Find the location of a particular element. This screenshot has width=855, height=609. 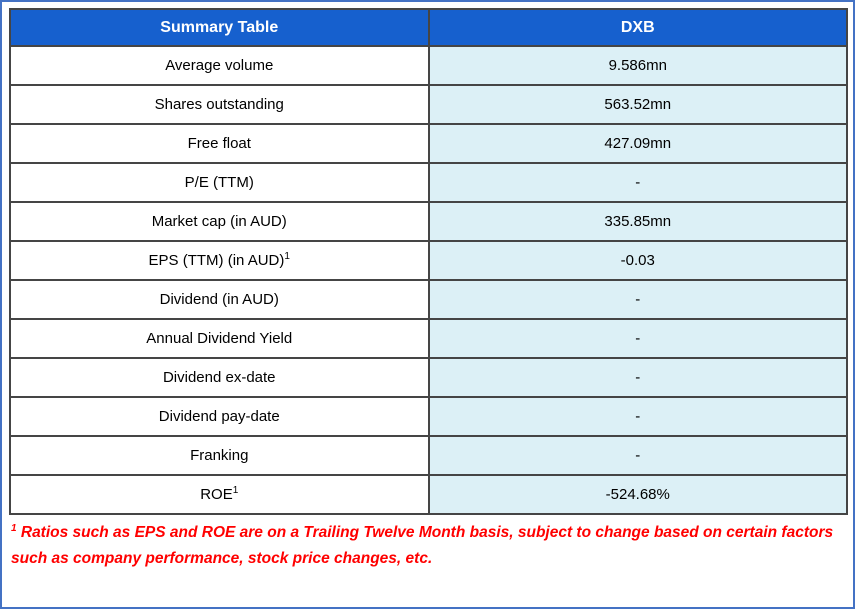

metric-label: Market cap (in AUD) is located at coordinates (219, 221).